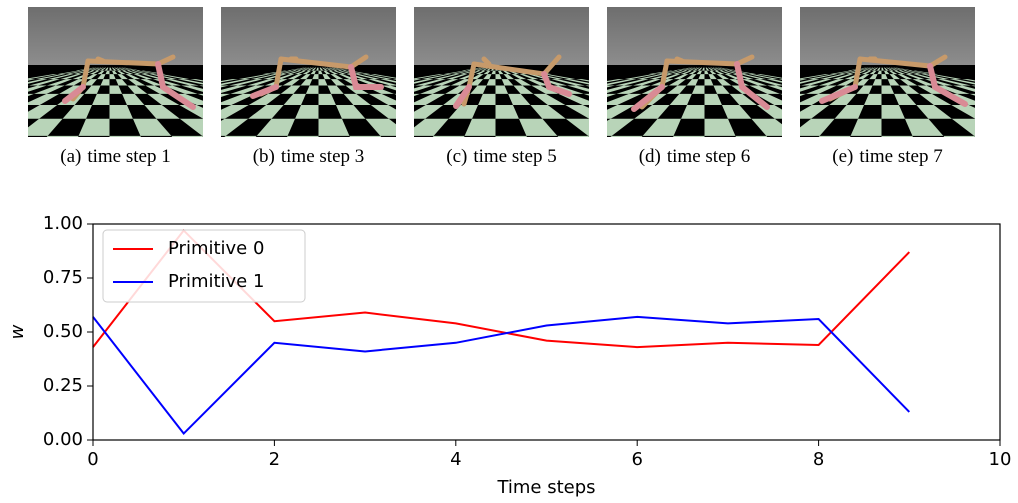 This screenshot has height=503, width=1018. Describe the element at coordinates (17, 331) in the screenshot. I see `y-axis-label: w` at that location.